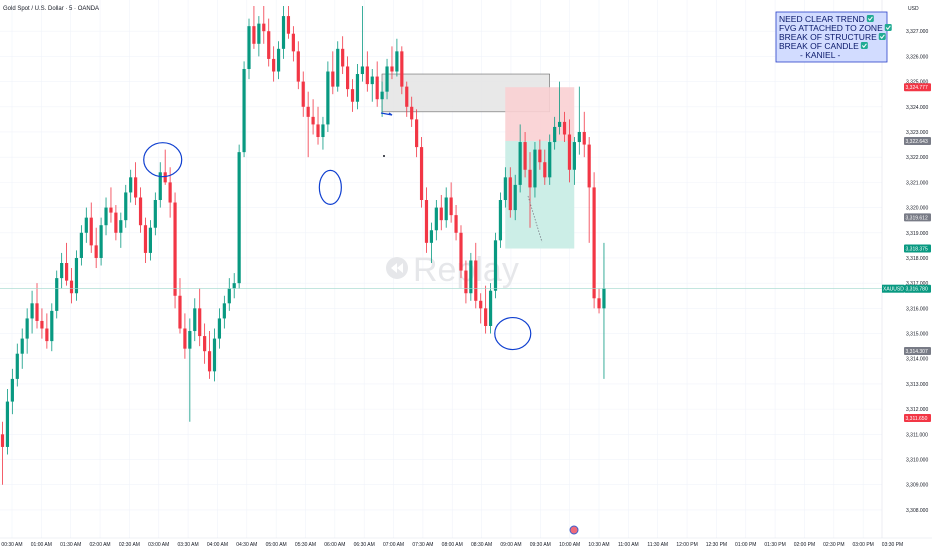 Image resolution: width=932 pixels, height=550 pixels. I want to click on x-tick-label: 03:00 AM, so click(158, 545).